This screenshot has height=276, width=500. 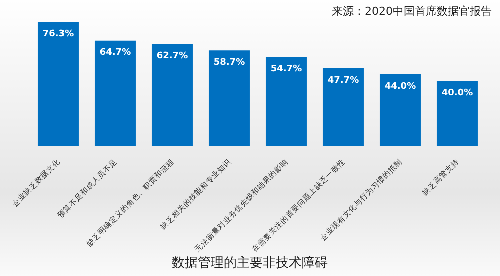 What do you see at coordinates (286, 69) in the screenshot?
I see `data-label: 54.7%` at bounding box center [286, 69].